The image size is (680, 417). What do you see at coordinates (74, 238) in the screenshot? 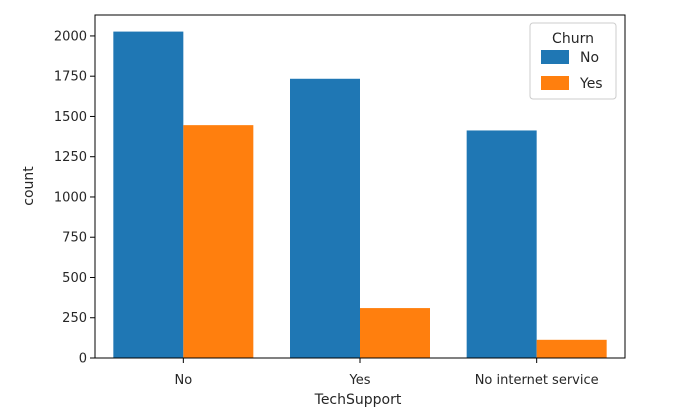
I see `y-tick-label: 750` at bounding box center [74, 238].